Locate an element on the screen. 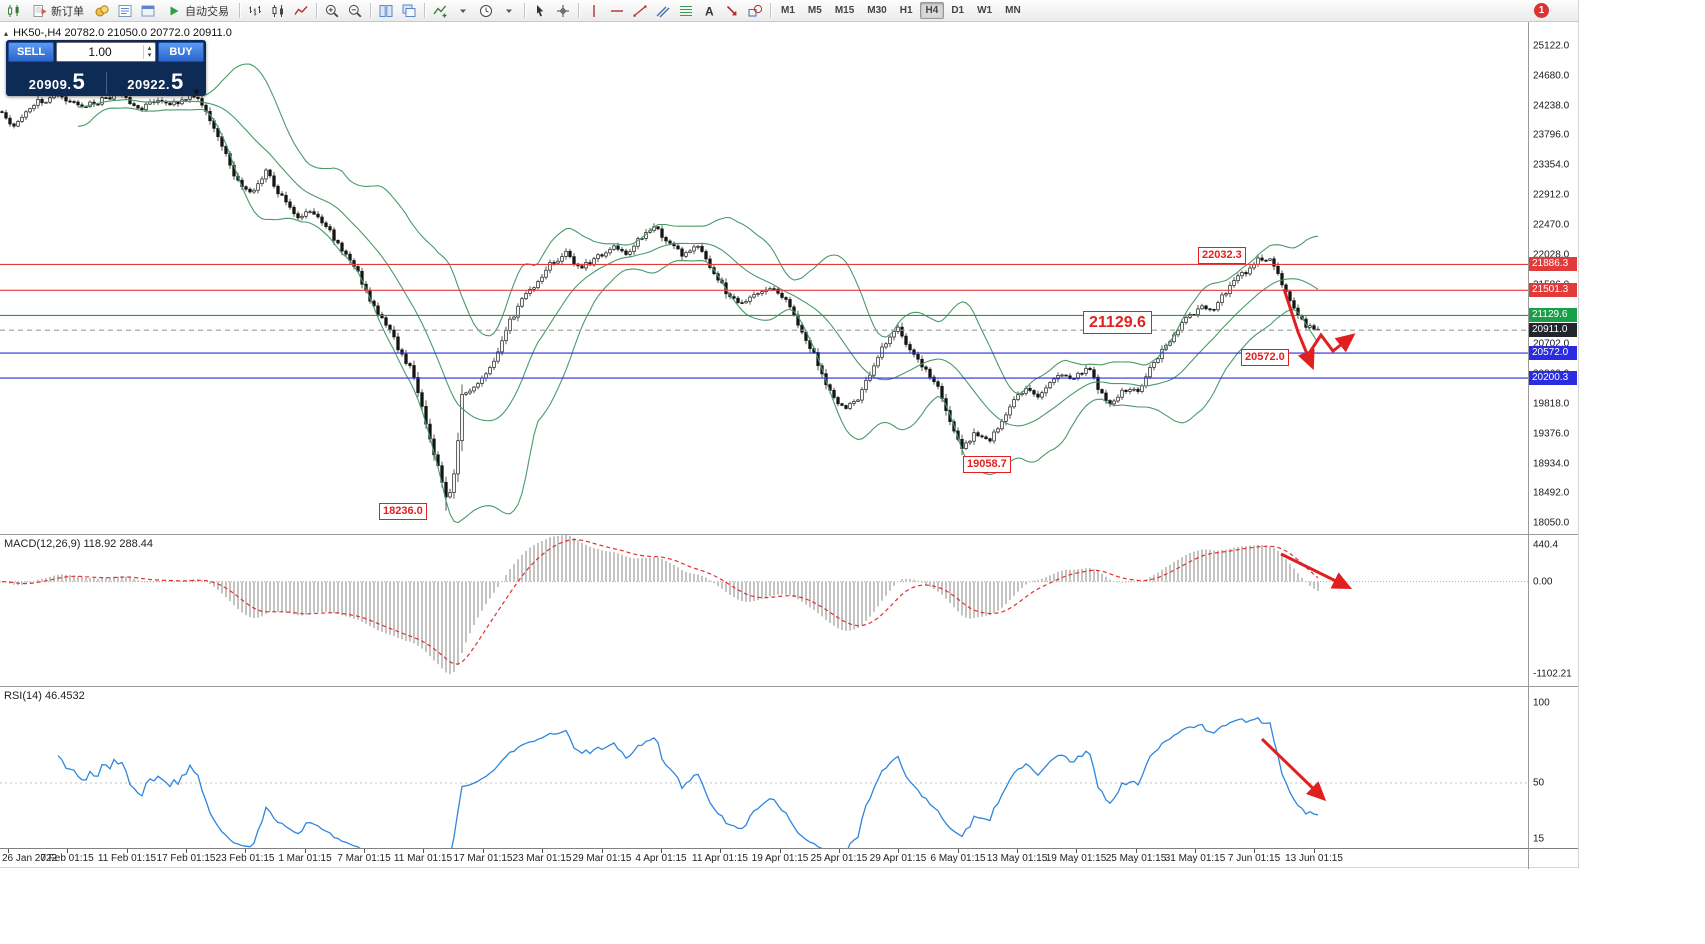  vertical-line-tool-button is located at coordinates (594, 11).